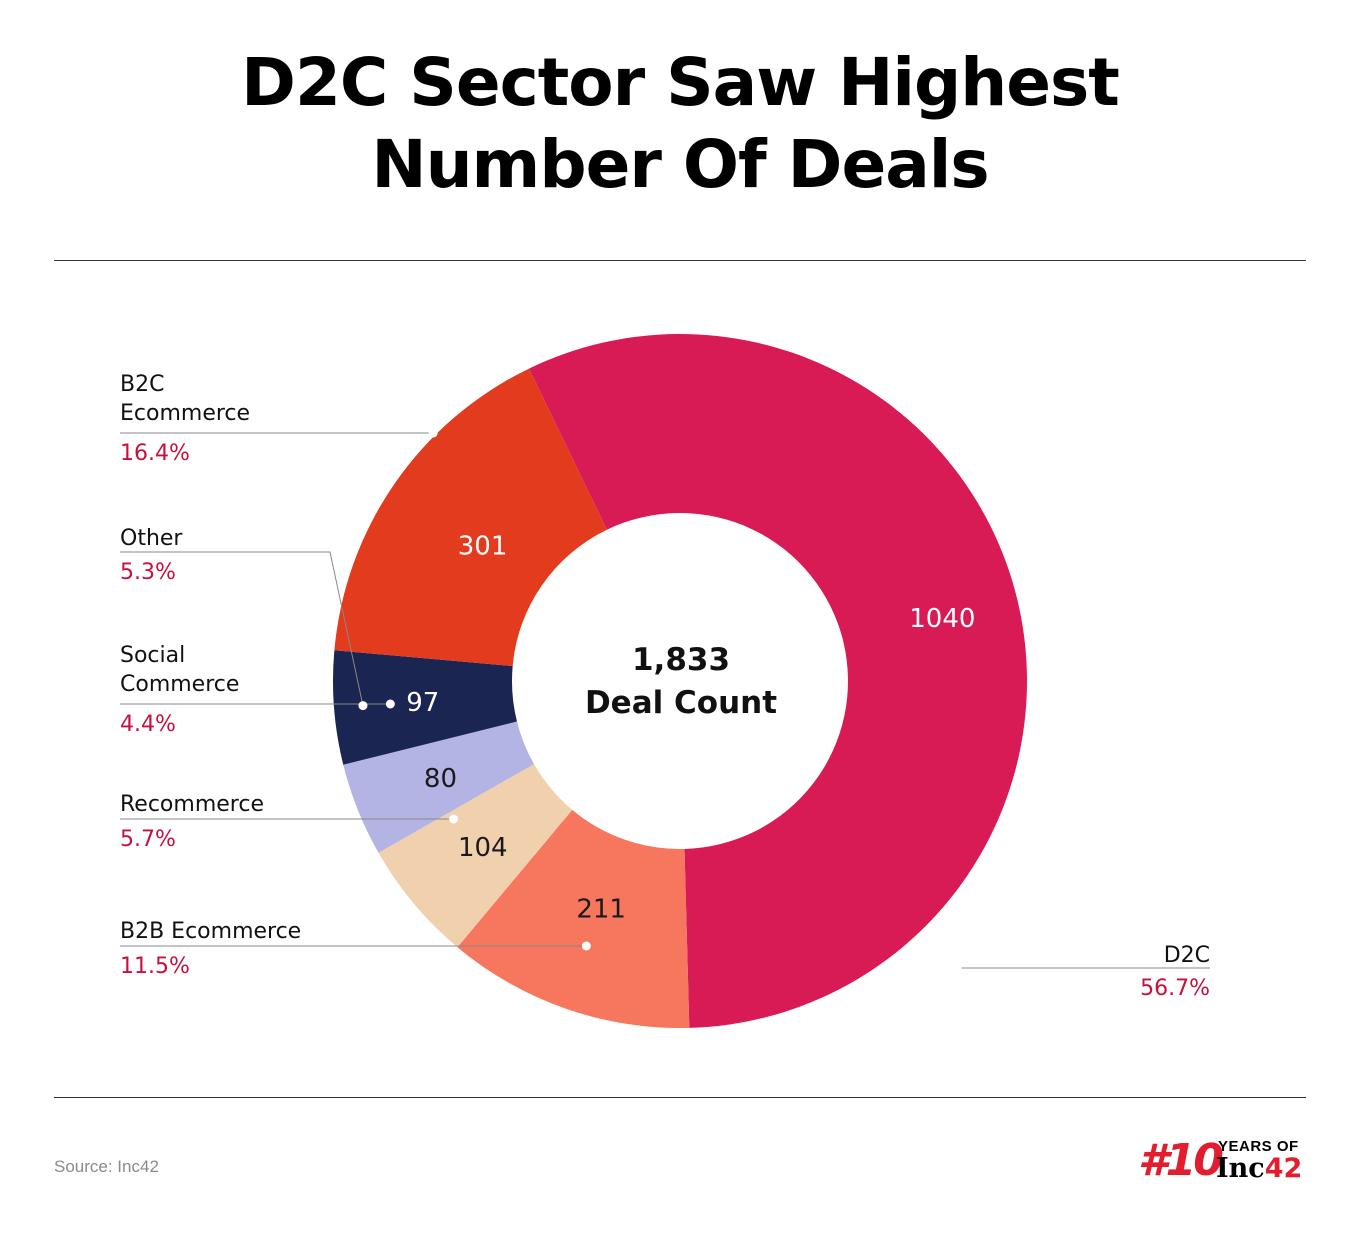  I want to click on logo-brand-number: 42, so click(1283, 1168).